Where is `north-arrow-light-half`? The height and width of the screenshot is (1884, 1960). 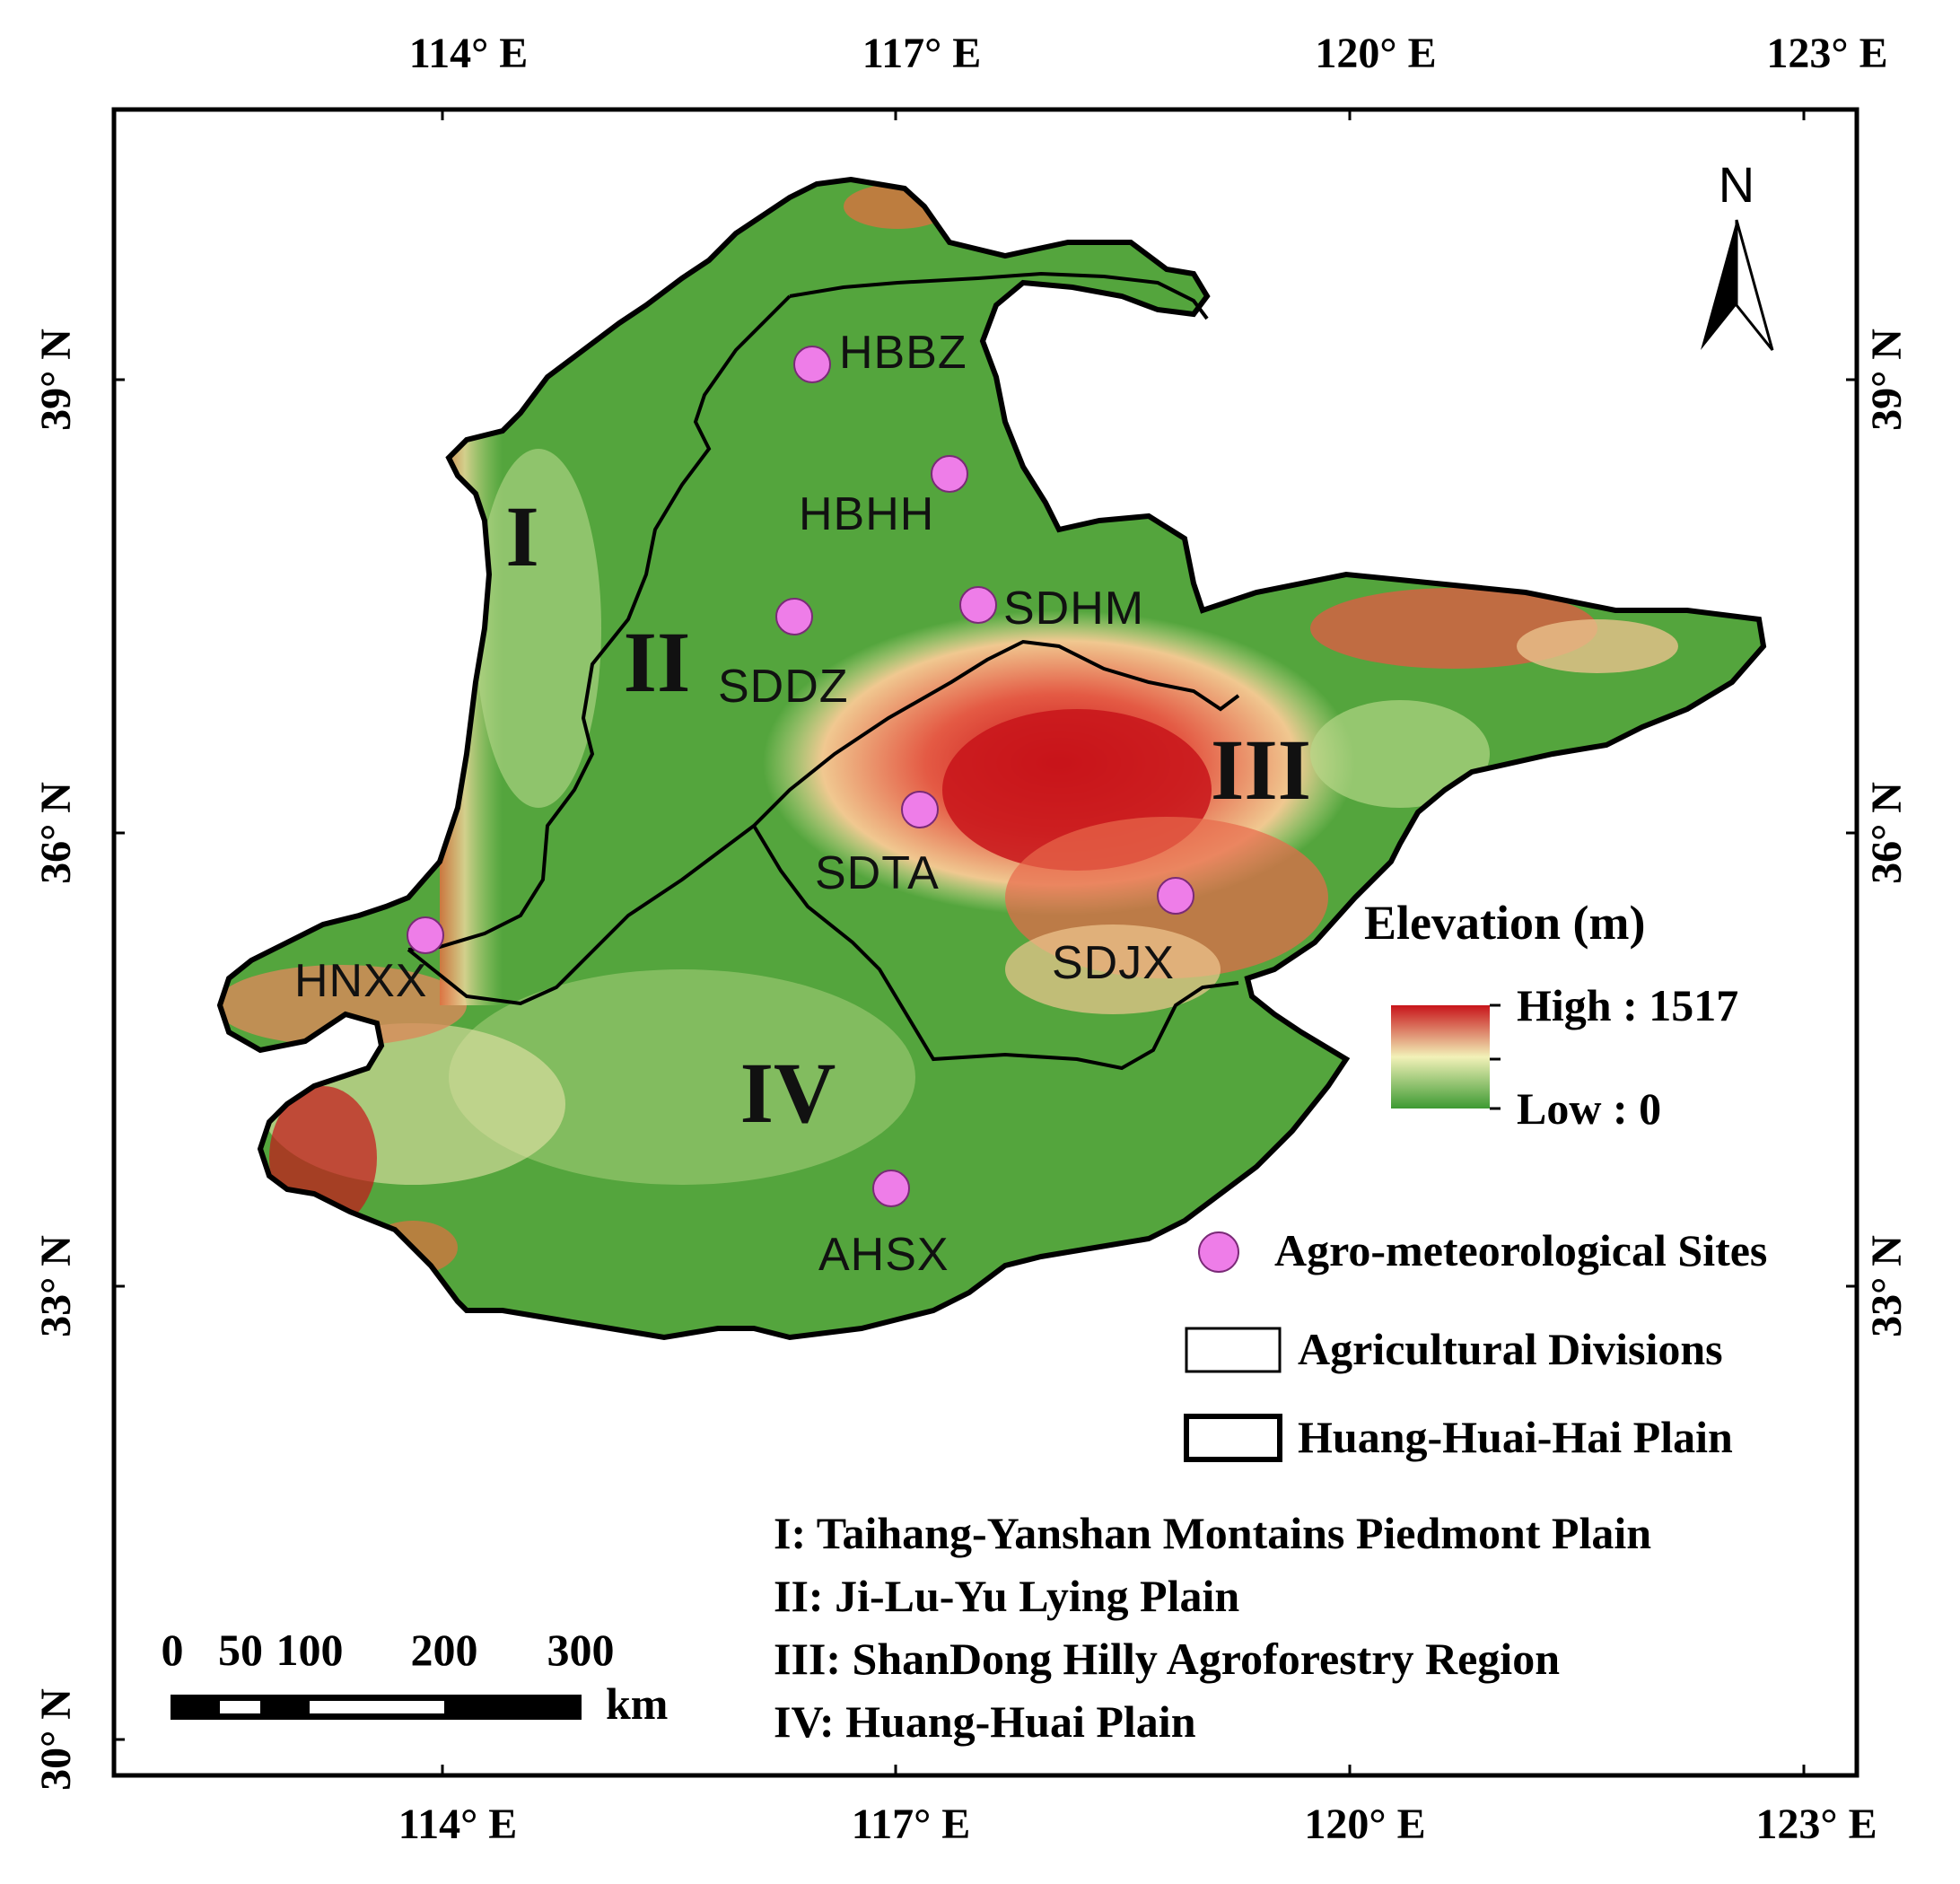
north-arrow-light-half is located at coordinates (1754, 285).